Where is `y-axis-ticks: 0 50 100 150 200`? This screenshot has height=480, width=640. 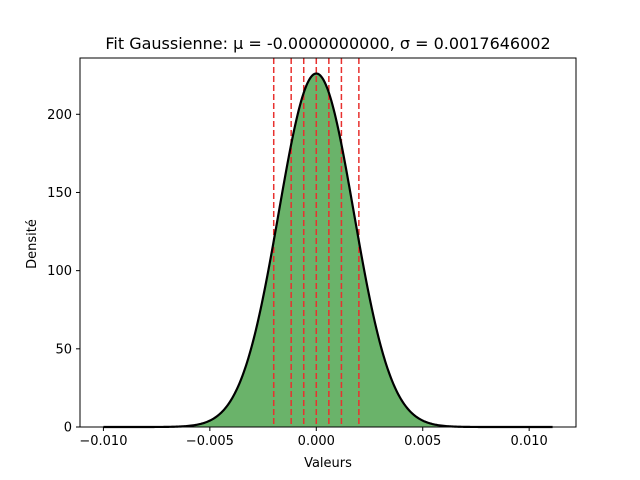
y-axis-ticks: 0 50 100 150 200 is located at coordinates (63, 272).